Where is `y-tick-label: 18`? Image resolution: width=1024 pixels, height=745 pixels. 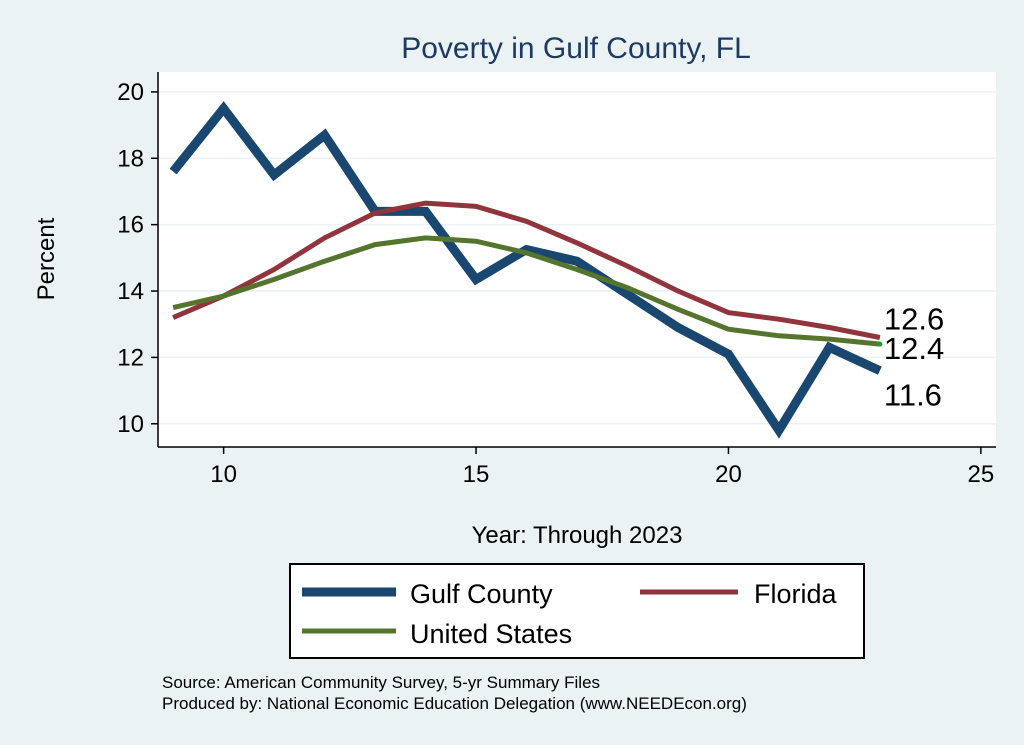 y-tick-label: 18 is located at coordinates (130, 158).